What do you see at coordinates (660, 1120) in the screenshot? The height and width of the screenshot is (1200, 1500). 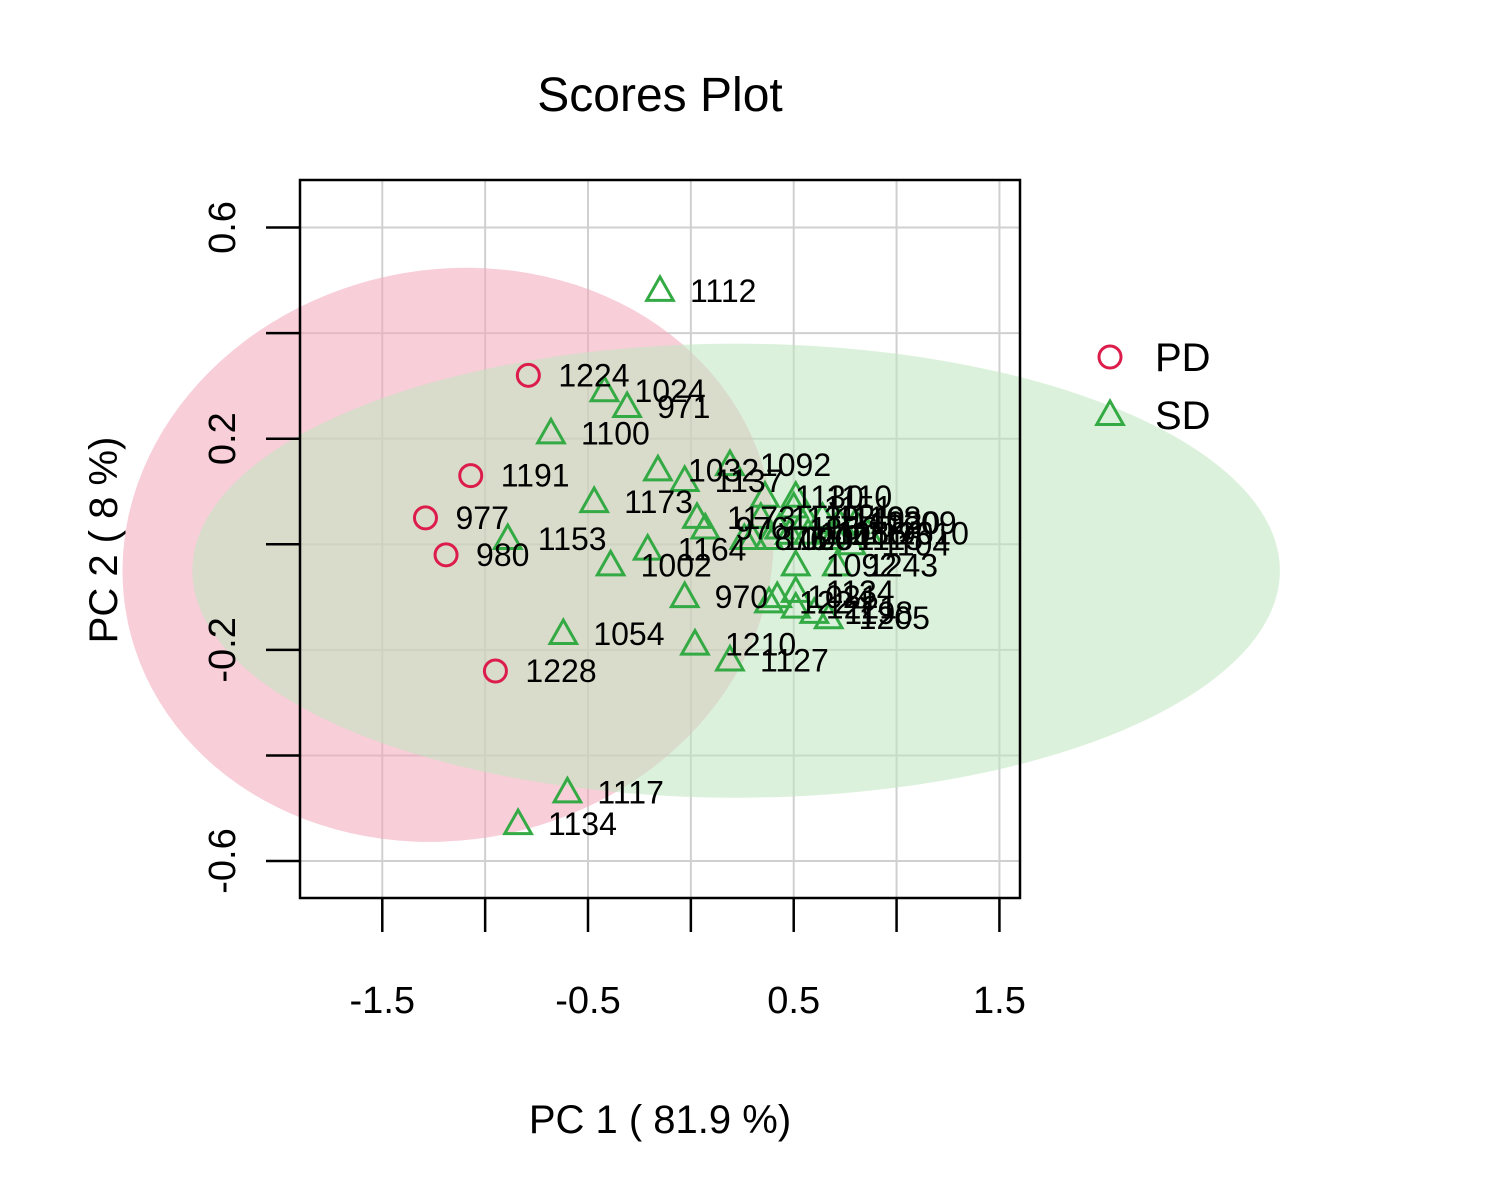 I see `x-axis-title: PC 1 ( 81.9 %)` at bounding box center [660, 1120].